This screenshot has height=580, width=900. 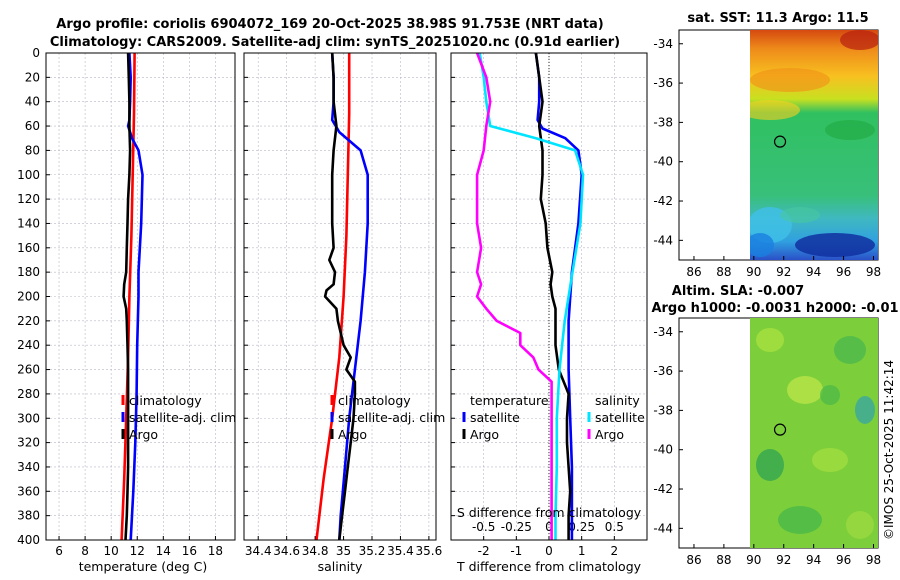 I want to click on sst-map: 86 88 90 92 94 96 98 -34 -36 -38 -40 -42 -44, so click(x=767, y=154).